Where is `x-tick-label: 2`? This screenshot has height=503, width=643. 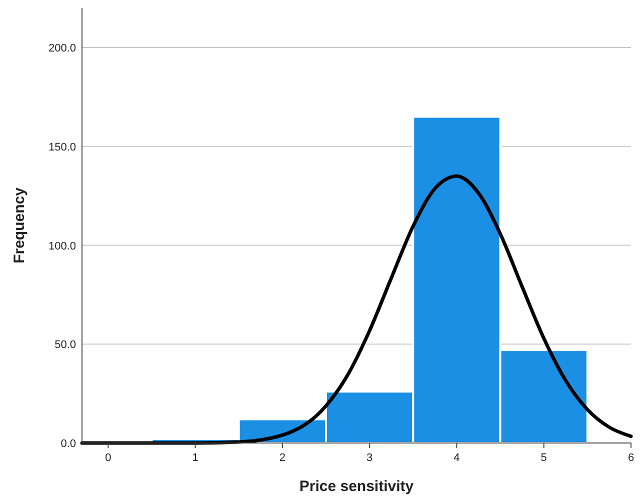 x-tick-label: 2 is located at coordinates (282, 458).